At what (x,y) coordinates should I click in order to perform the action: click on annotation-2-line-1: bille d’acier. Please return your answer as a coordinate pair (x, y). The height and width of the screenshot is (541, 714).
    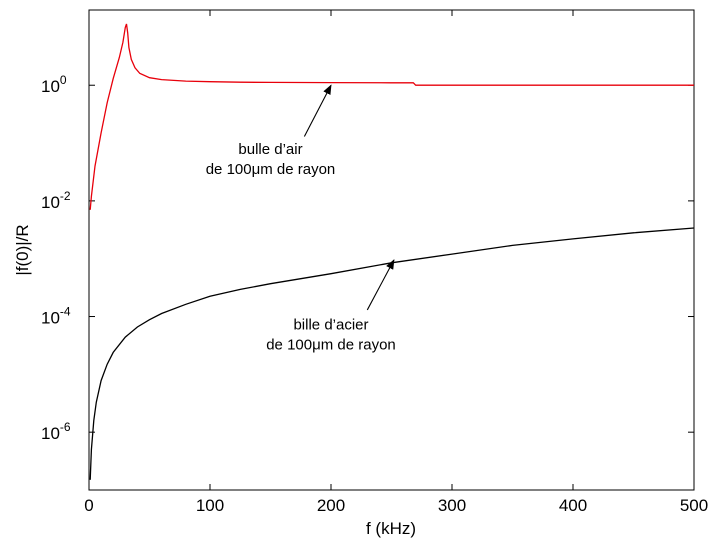
    Looking at the image, I should click on (330, 324).